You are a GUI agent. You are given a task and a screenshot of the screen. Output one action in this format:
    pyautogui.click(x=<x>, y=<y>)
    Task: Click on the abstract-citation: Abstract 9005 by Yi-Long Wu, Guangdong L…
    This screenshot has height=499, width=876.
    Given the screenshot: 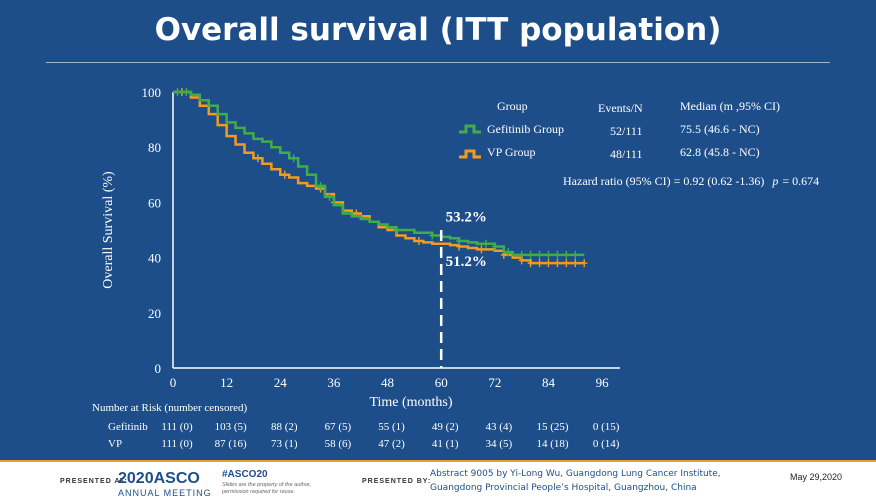 What is the action you would take?
    pyautogui.click(x=595, y=481)
    